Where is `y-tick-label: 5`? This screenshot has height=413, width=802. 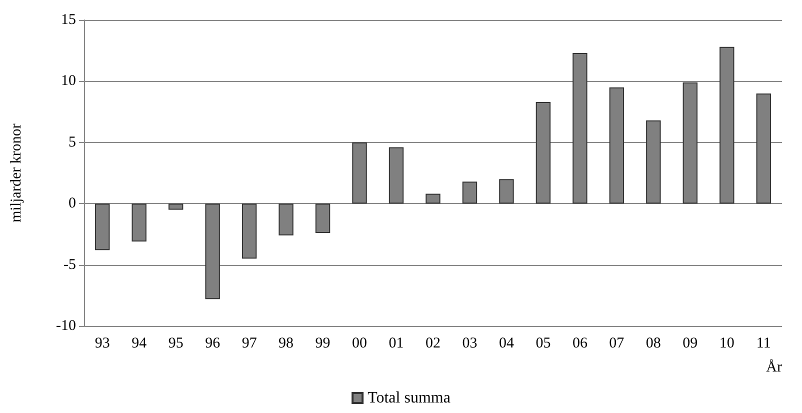 y-tick-label: 5 is located at coordinates (72, 142).